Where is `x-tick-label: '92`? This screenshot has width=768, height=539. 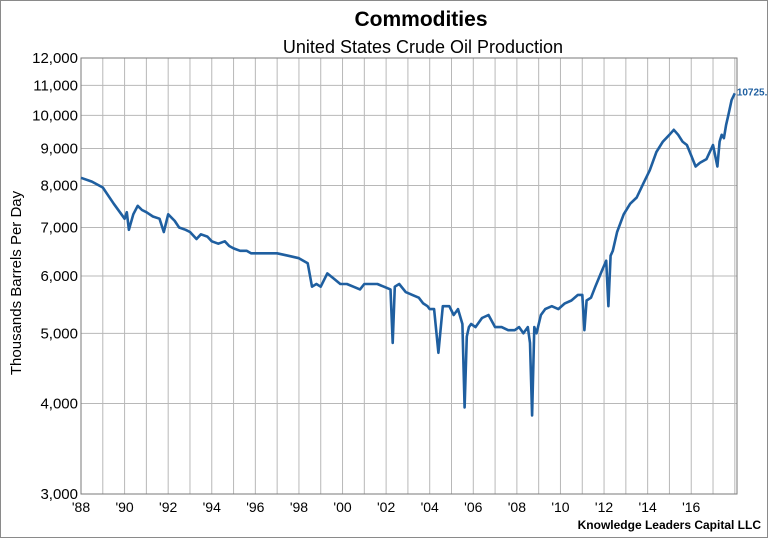 x-tick-label: '92 is located at coordinates (168, 507).